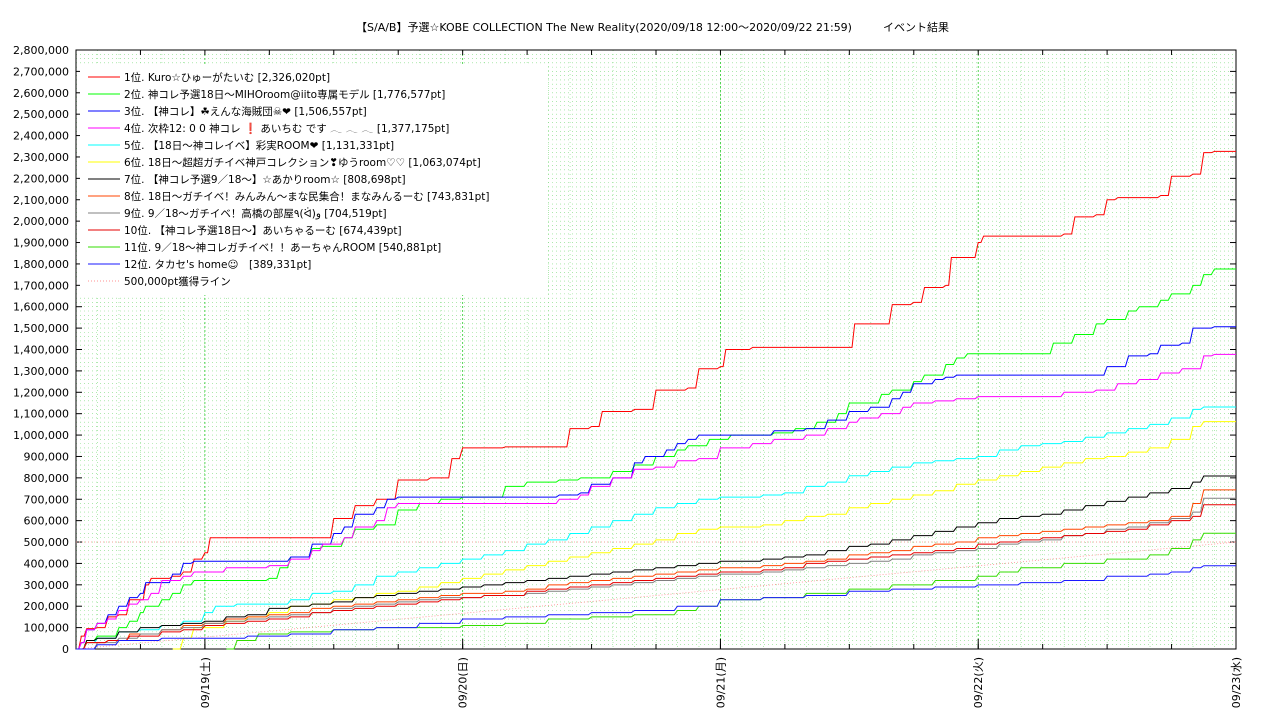 This screenshot has height=724, width=1280. Describe the element at coordinates (227, 77) in the screenshot. I see `legend-label: 1位. Kuro☆ひゅーがたいむ [2,326,020pt]` at that location.